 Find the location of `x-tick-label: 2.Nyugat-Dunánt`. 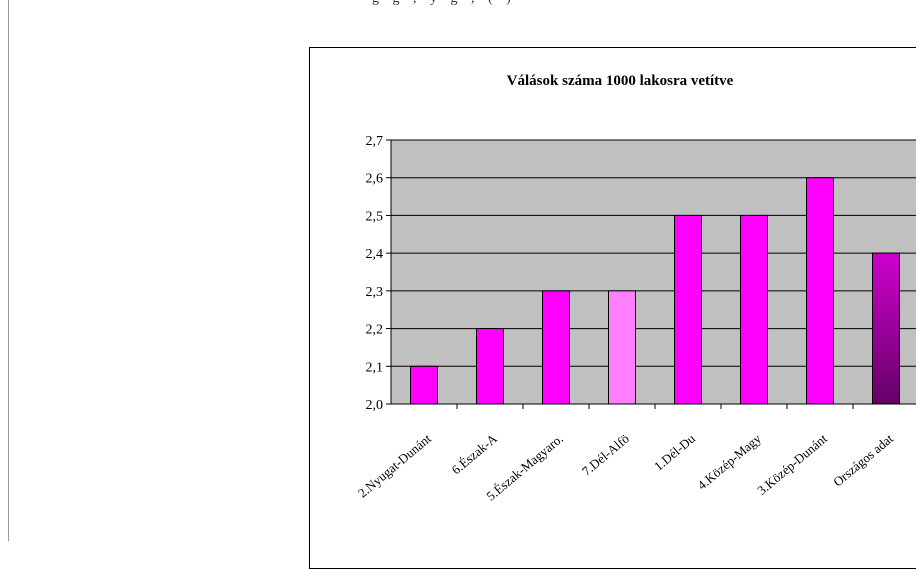

x-tick-label: 2.Nyugat-Dunánt is located at coordinates (394, 466).